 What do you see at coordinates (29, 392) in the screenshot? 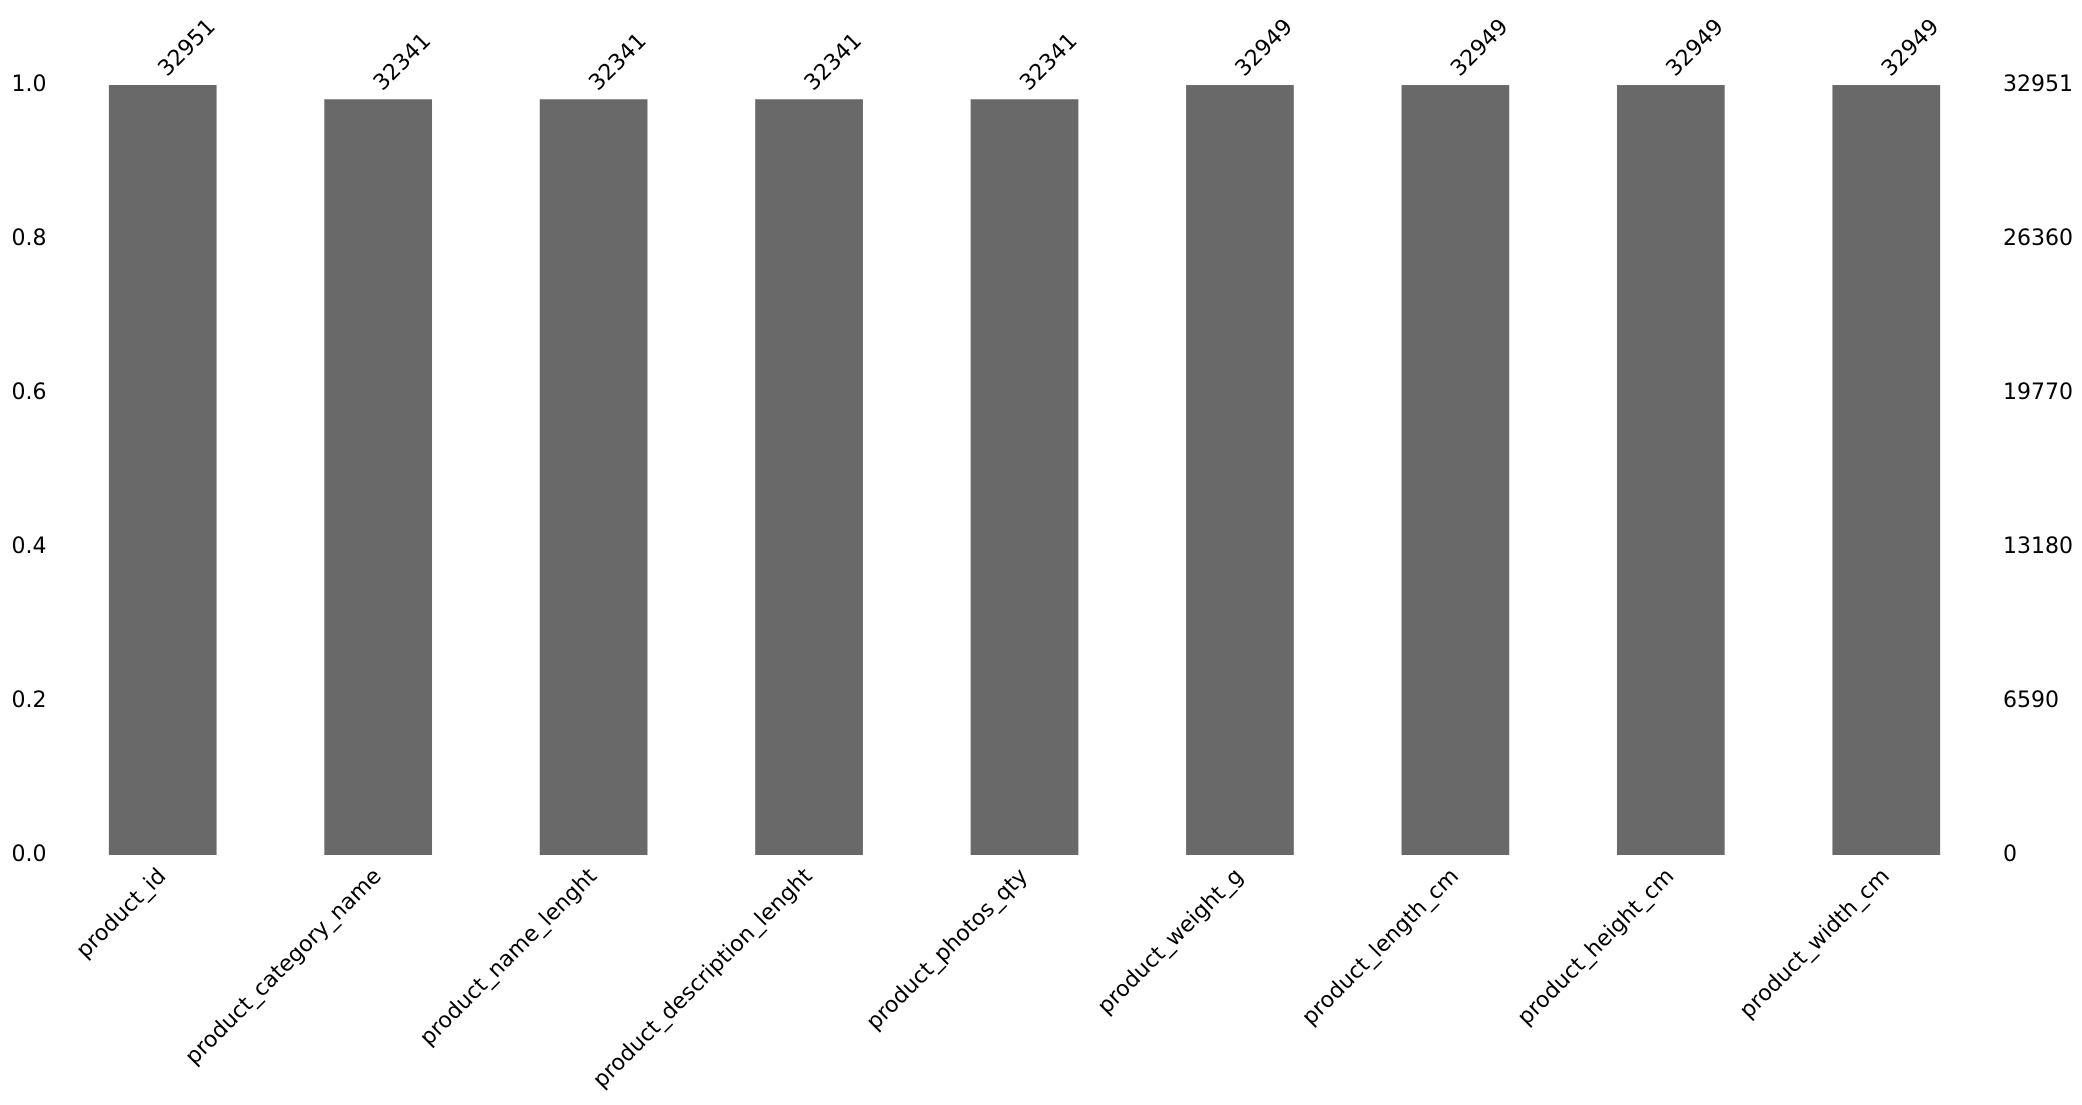
I see `y-tick-label: 0.6` at bounding box center [29, 392].